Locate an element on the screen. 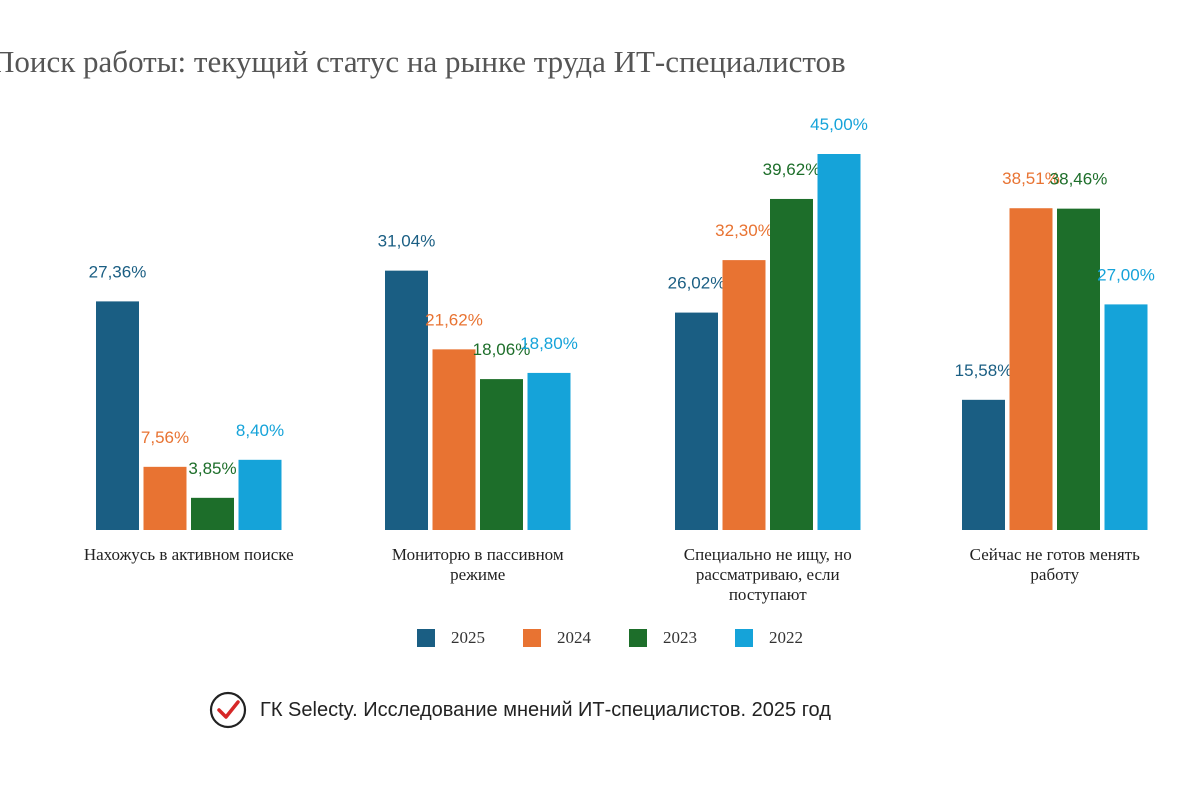 Image resolution: width=1200 pixels, height=800 pixels. bar-3-2022 is located at coordinates (839, 342).